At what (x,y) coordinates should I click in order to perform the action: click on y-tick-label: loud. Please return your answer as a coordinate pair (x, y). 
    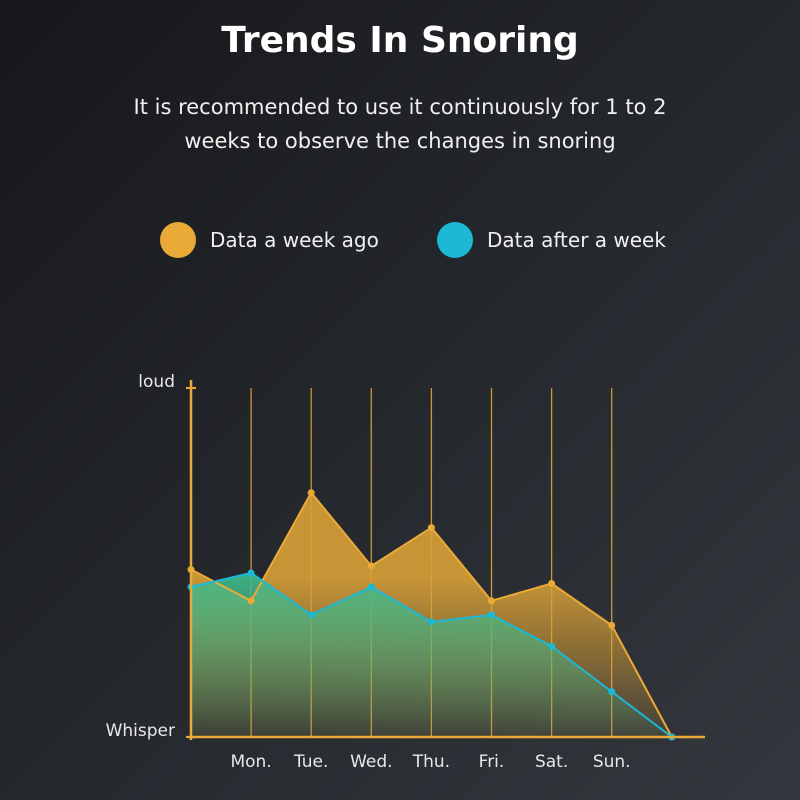
    Looking at the image, I should click on (156, 382).